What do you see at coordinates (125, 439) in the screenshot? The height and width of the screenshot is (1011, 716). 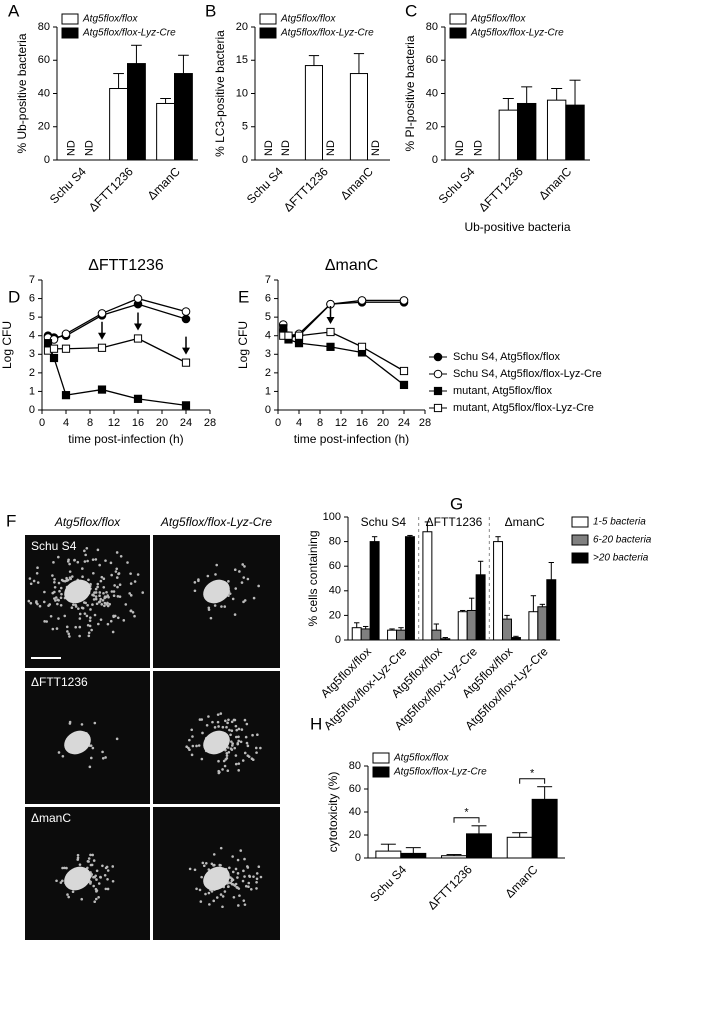 I see `x-axis-label: time post-infection (h)` at bounding box center [125, 439].